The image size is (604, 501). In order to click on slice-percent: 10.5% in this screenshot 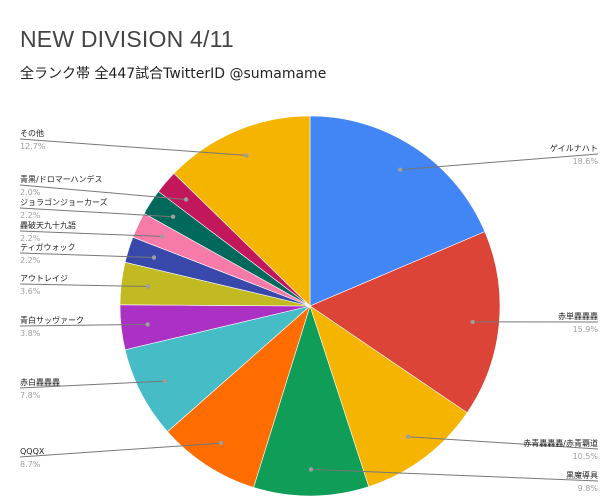, I will do `click(586, 456)`.